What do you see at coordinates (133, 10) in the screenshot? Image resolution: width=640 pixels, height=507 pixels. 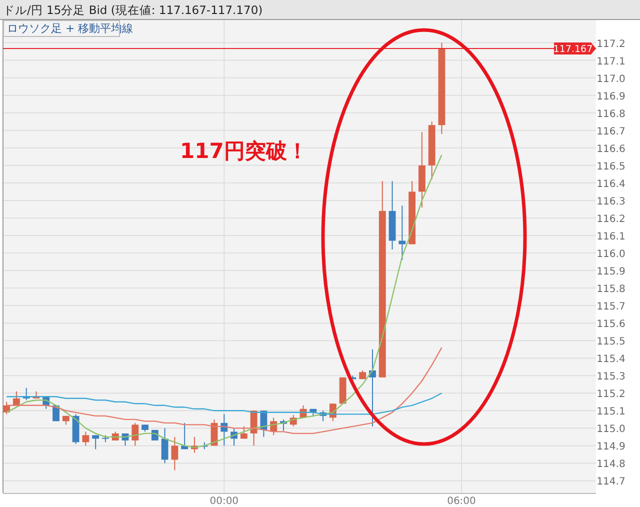 I see `chart-title: ドル/円 15分足 Bid (現在値: 117.167-117.170)` at bounding box center [133, 10].